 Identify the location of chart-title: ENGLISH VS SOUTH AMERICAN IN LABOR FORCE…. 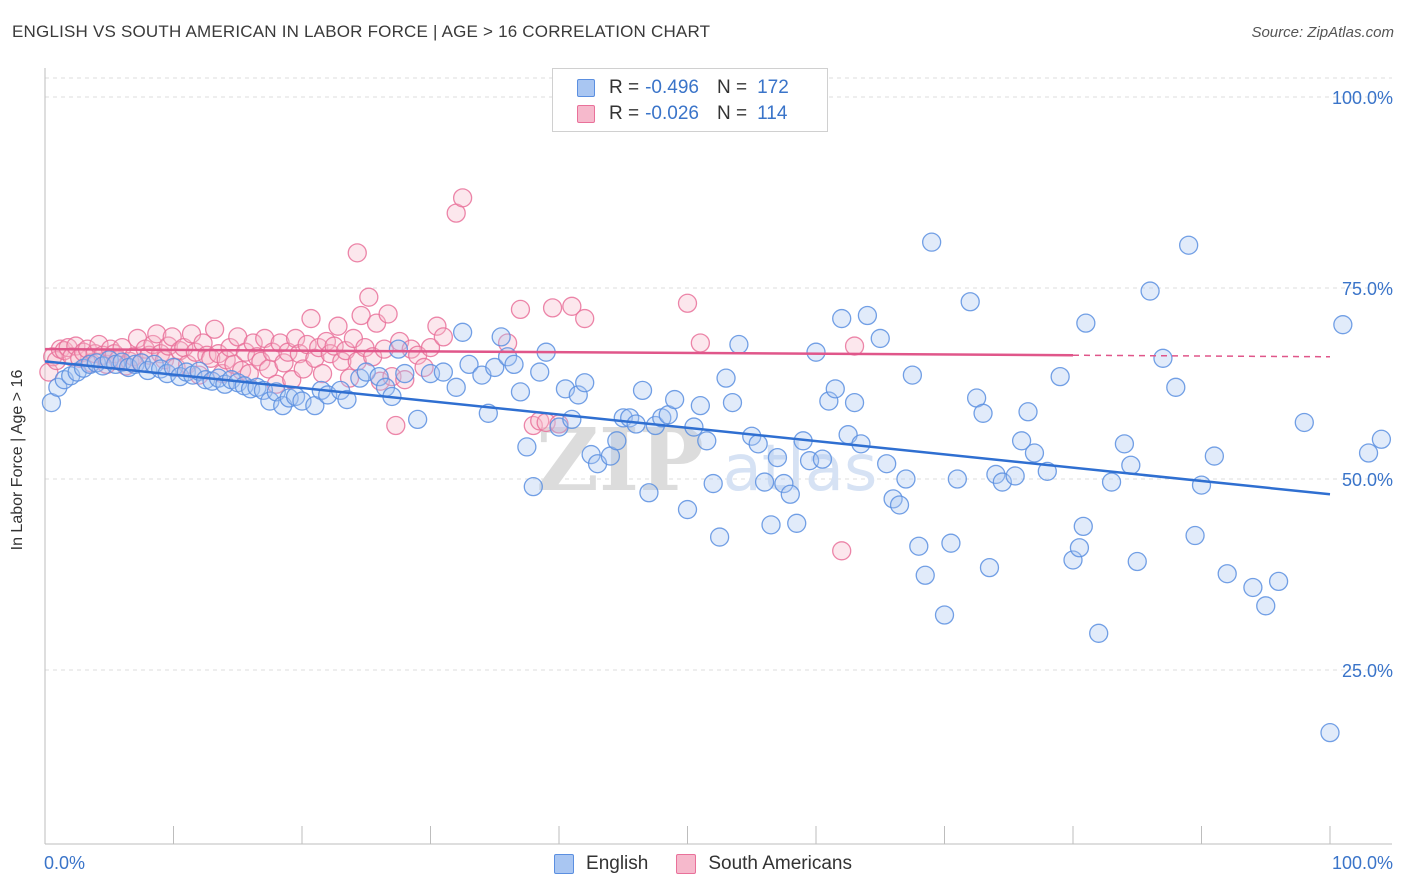
(361, 31).